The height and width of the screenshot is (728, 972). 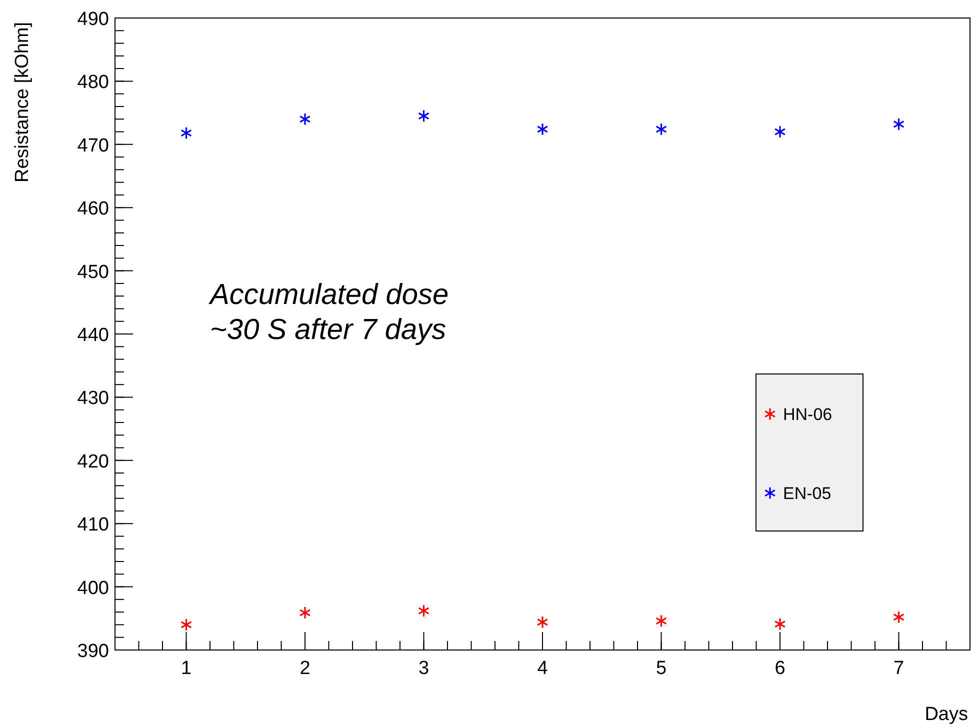 What do you see at coordinates (93, 145) in the screenshot?
I see `y-tick-label: 470` at bounding box center [93, 145].